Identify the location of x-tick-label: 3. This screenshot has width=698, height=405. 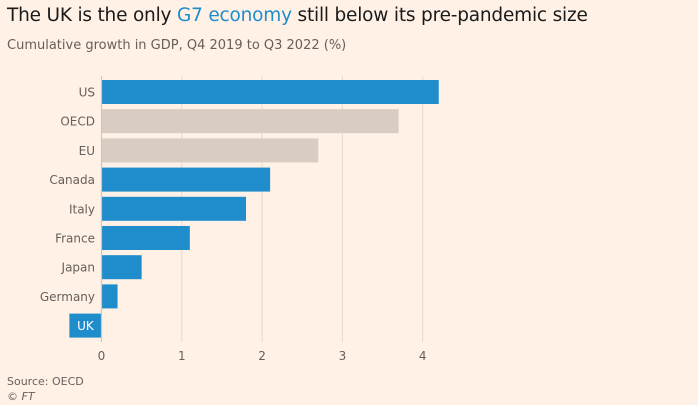
(343, 356).